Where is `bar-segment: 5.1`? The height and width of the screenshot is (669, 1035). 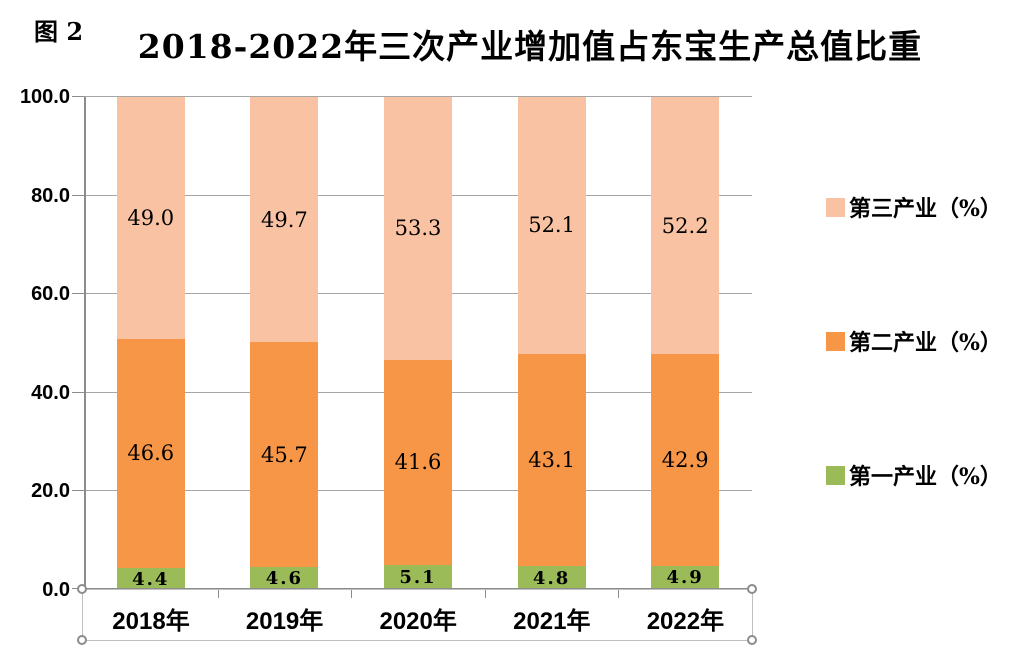 bar-segment: 5.1 is located at coordinates (418, 577).